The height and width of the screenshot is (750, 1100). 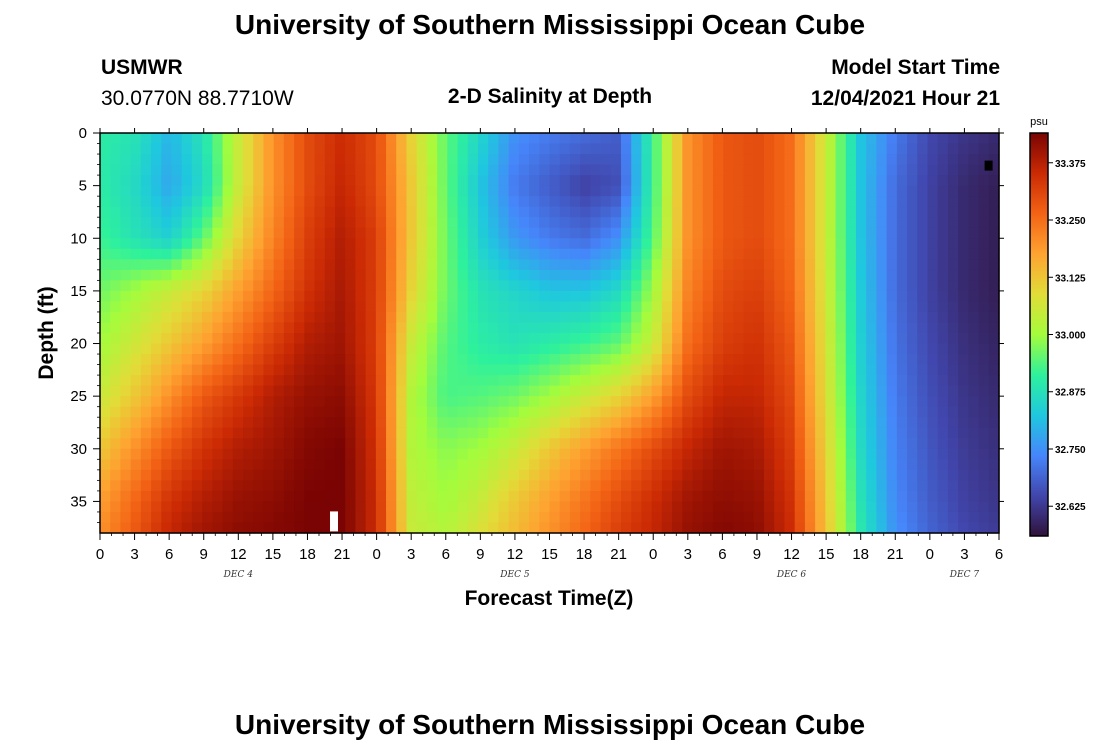 I want to click on x-tick-label: 15, so click(x=826, y=554).